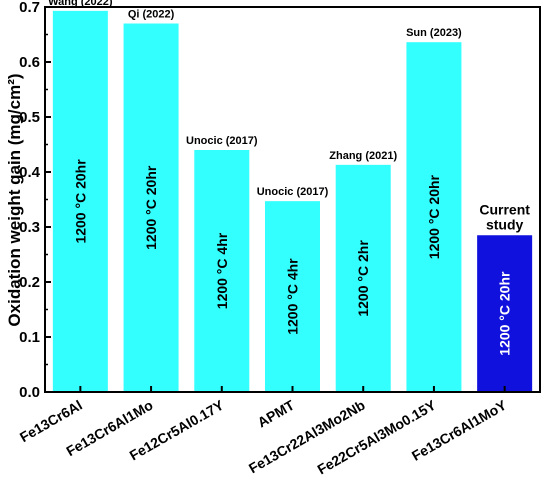  What do you see at coordinates (30, 172) in the screenshot?
I see `y-tick-label: 0.4` at bounding box center [30, 172].